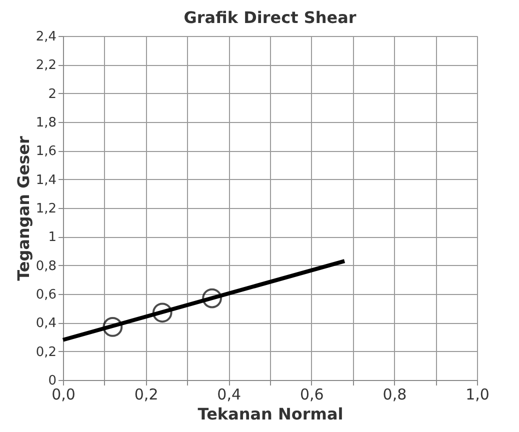 The height and width of the screenshot is (432, 519). I want to click on x-tick-label: 0,4, so click(229, 395).